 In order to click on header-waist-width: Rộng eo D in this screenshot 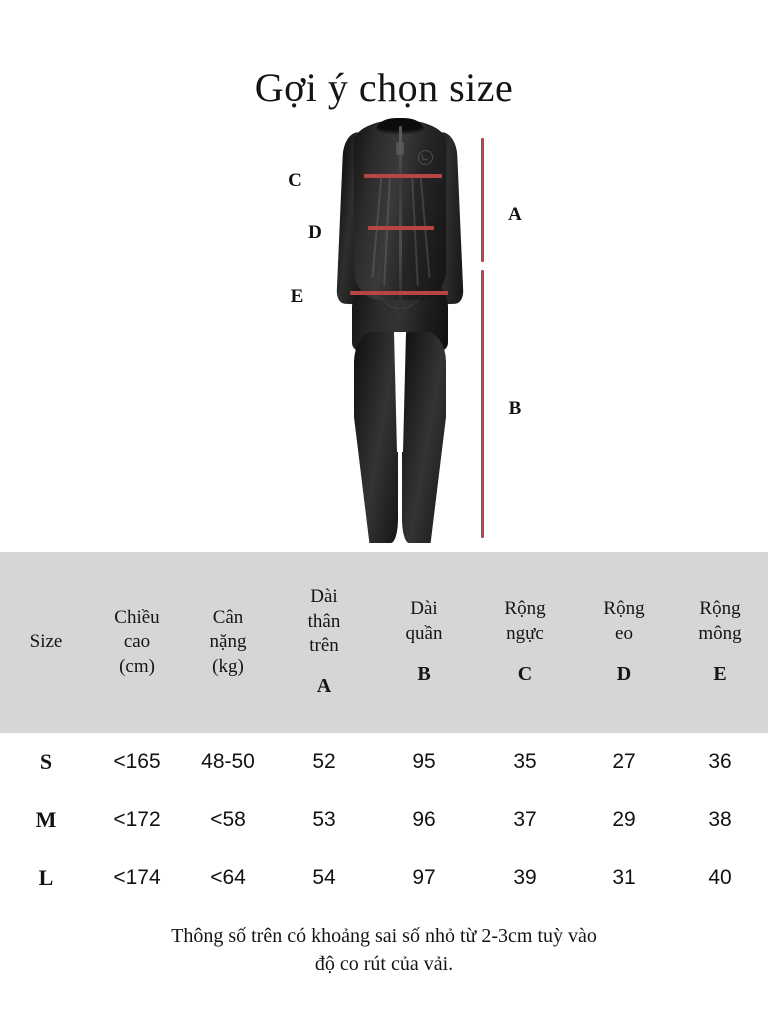, I will do `click(624, 642)`.